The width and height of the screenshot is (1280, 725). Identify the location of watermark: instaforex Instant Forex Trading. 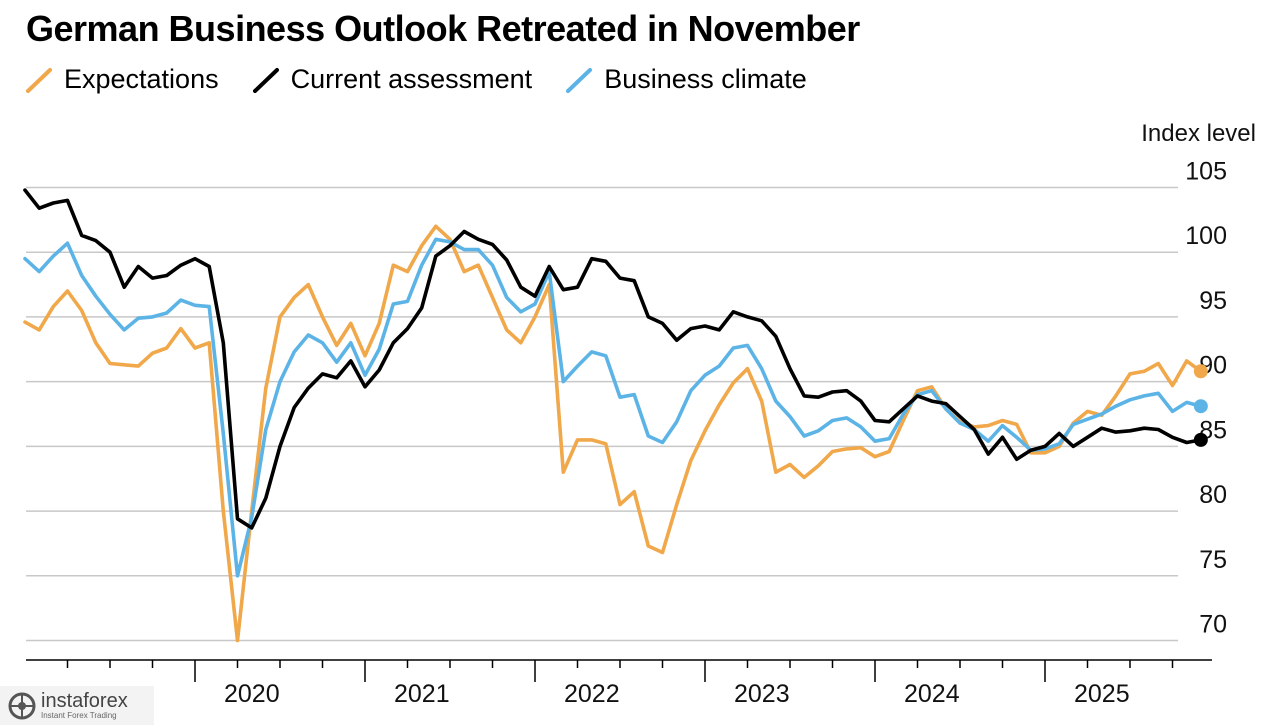
(77, 705).